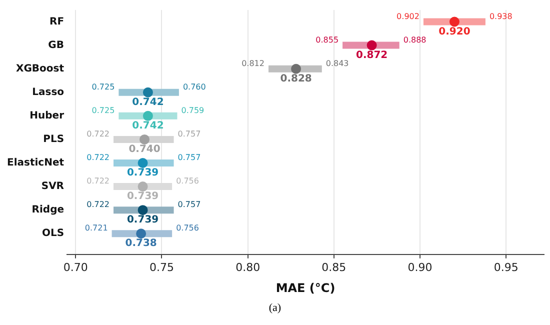 The width and height of the screenshot is (550, 325). Describe the element at coordinates (52, 186) in the screenshot. I see `y-tick-label: SVR` at that location.